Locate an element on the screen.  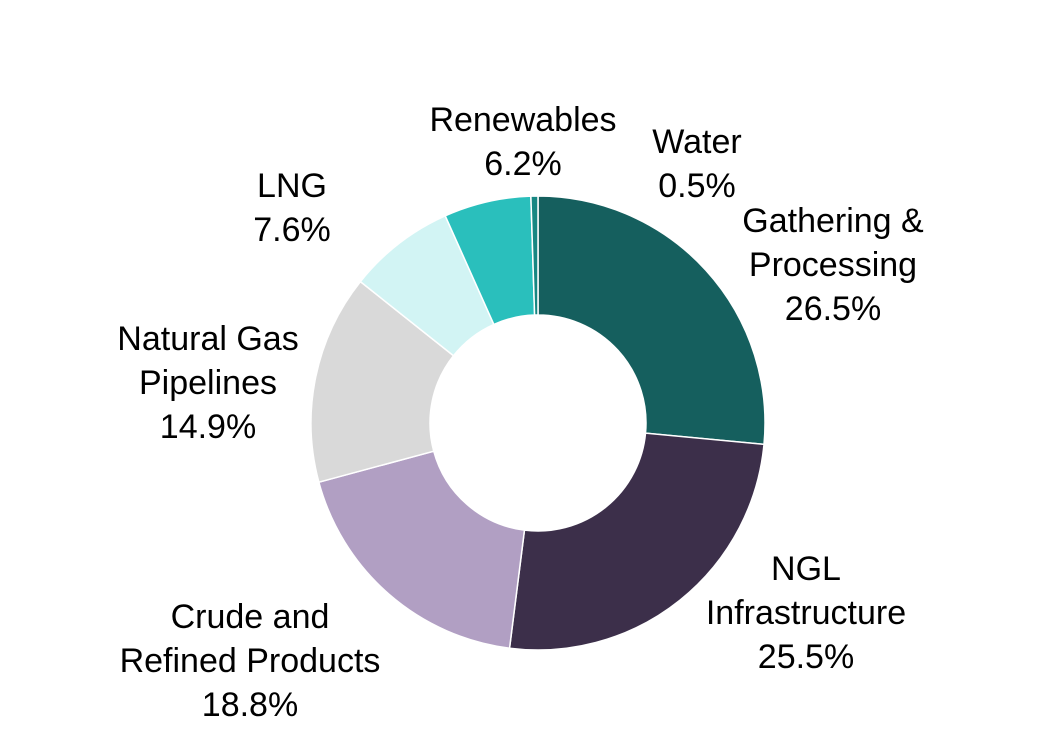
slice-gathering-processing is located at coordinates (651, 320).